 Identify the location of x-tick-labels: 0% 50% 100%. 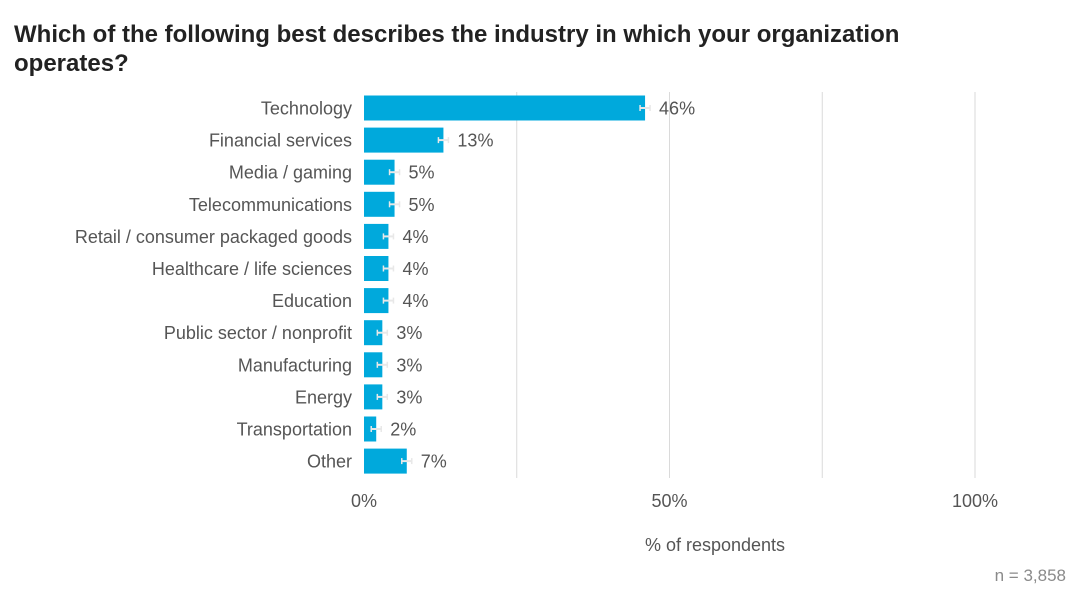
(674, 501).